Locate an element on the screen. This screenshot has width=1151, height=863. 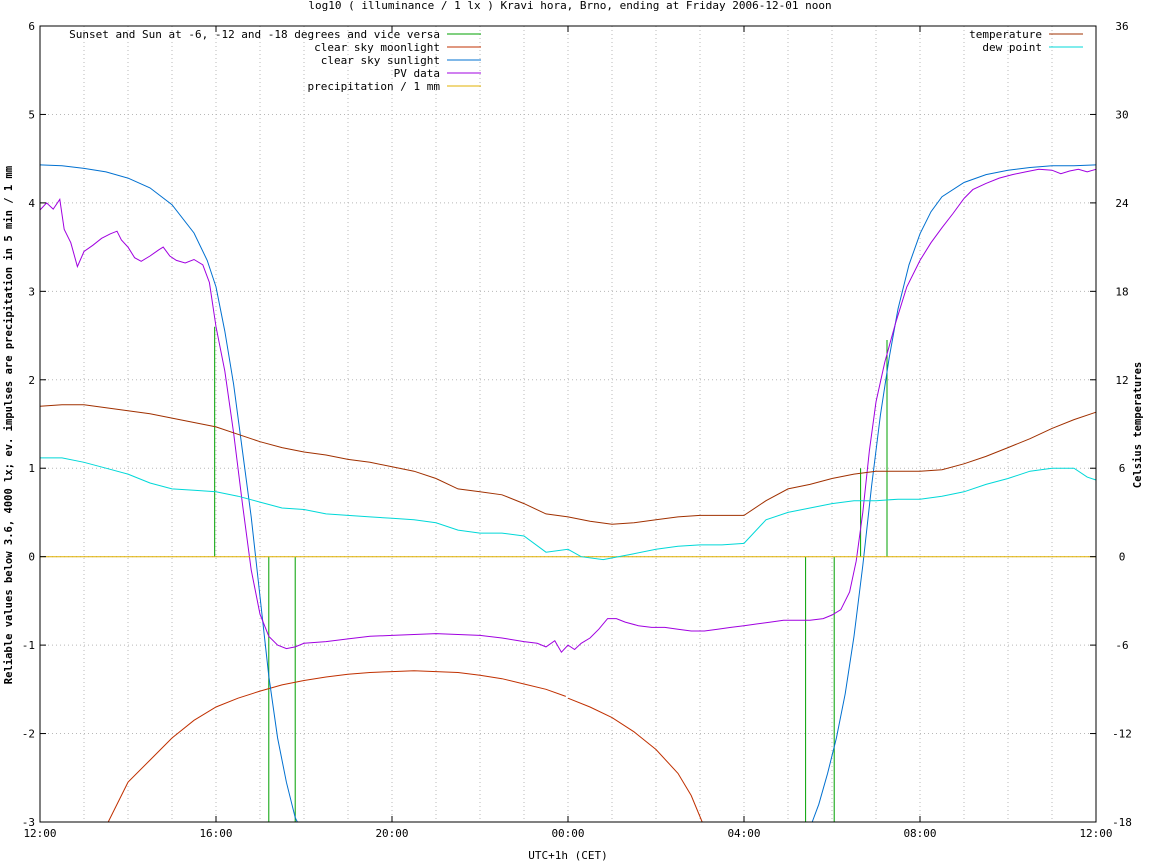
dew-point-line is located at coordinates (568, 509).